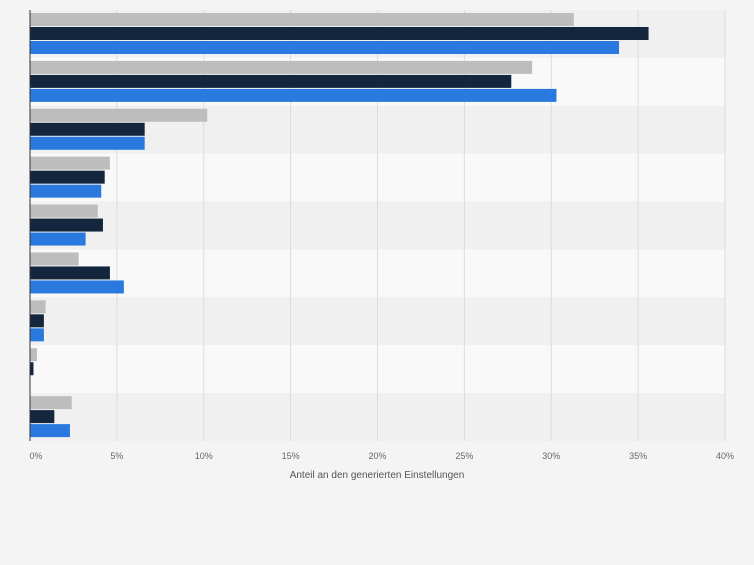  What do you see at coordinates (638, 456) in the screenshot?
I see `x-tick-label: 35%` at bounding box center [638, 456].